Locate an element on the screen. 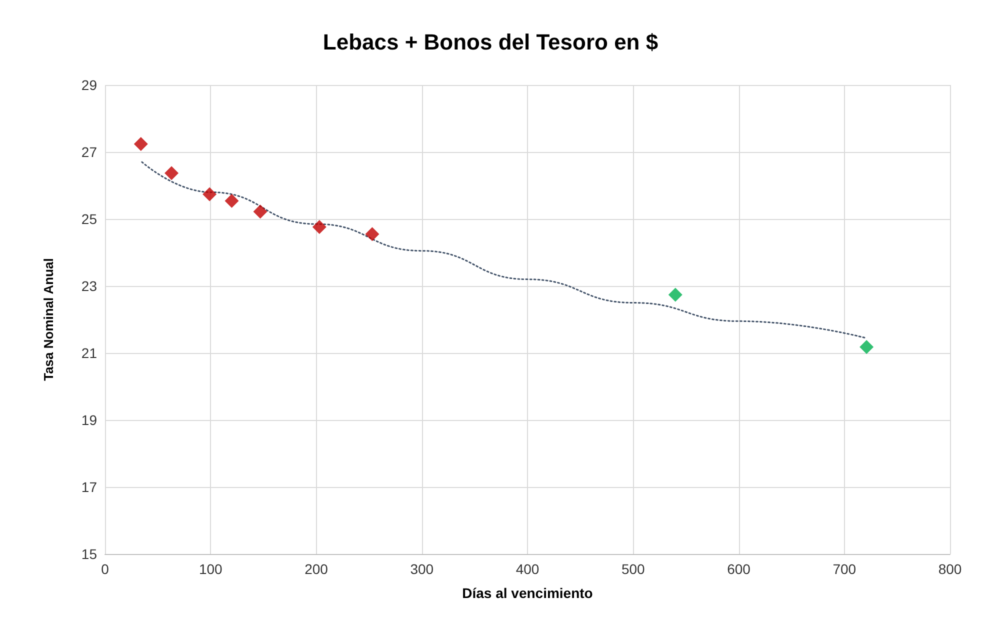  x-tick-label: 0 is located at coordinates (105, 569).